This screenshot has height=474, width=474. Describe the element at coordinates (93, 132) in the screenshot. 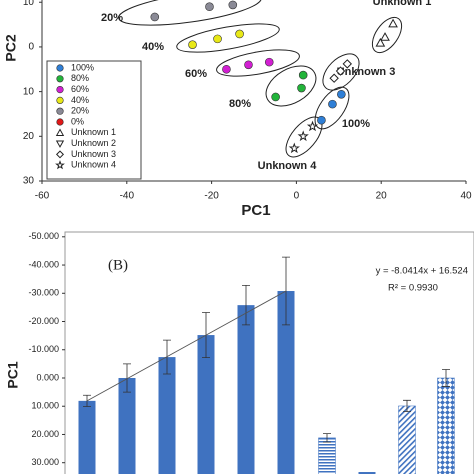

I see `legend-label: Unknown 1` at that location.